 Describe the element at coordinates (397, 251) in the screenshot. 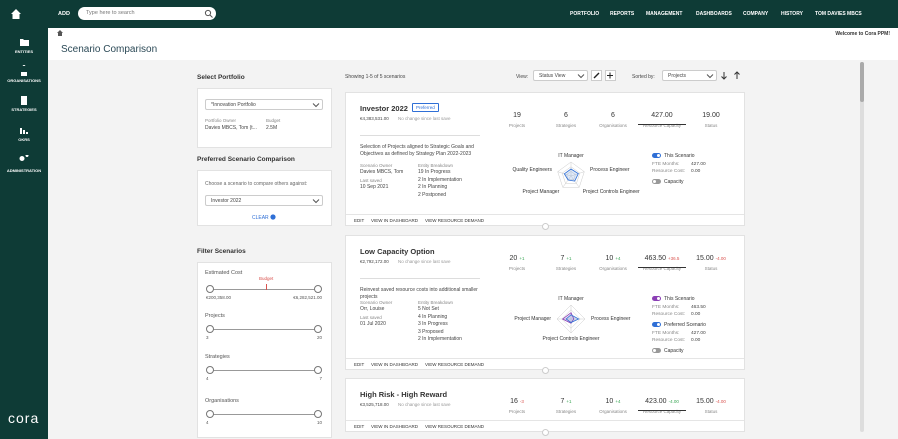

I see `scenario-name: Low Capacity Option` at that location.